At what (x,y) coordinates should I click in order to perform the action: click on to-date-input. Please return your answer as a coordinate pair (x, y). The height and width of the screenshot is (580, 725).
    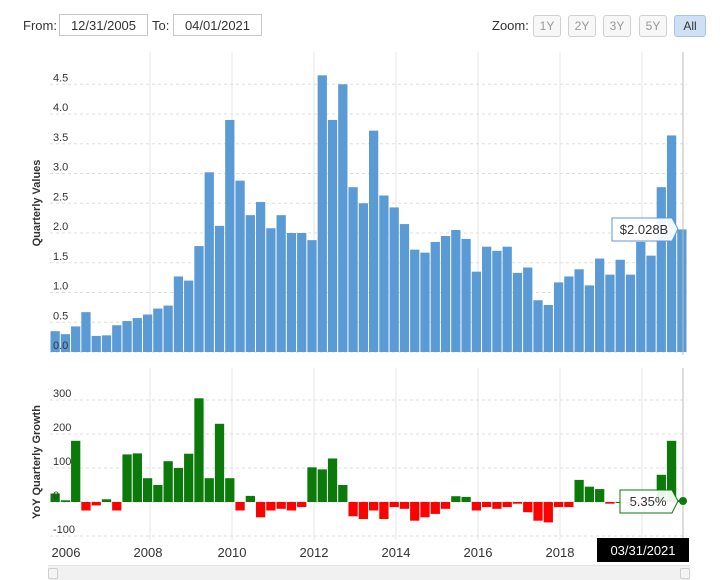
    Looking at the image, I should click on (217, 25).